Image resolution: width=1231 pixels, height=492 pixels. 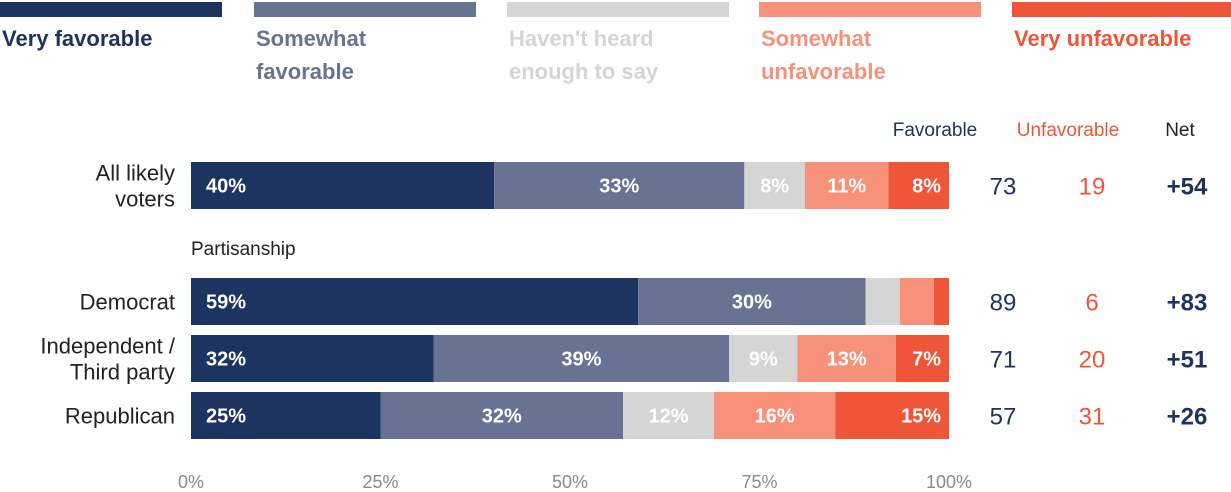 What do you see at coordinates (77, 38) in the screenshot?
I see `legend-label-vf: Very favorable` at bounding box center [77, 38].